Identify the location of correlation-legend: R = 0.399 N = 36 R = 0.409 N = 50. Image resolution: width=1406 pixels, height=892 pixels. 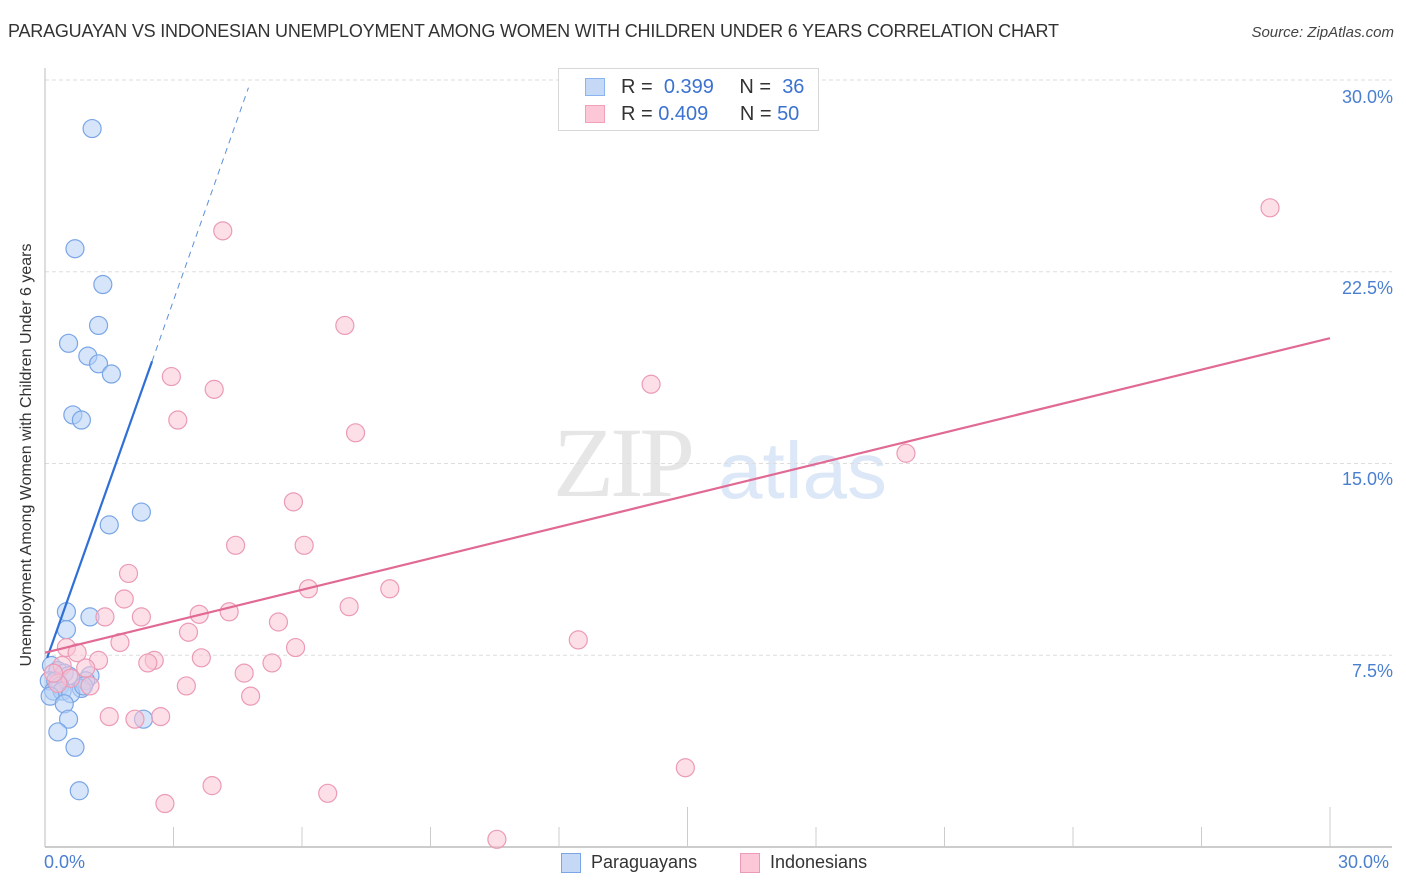
(688, 99).